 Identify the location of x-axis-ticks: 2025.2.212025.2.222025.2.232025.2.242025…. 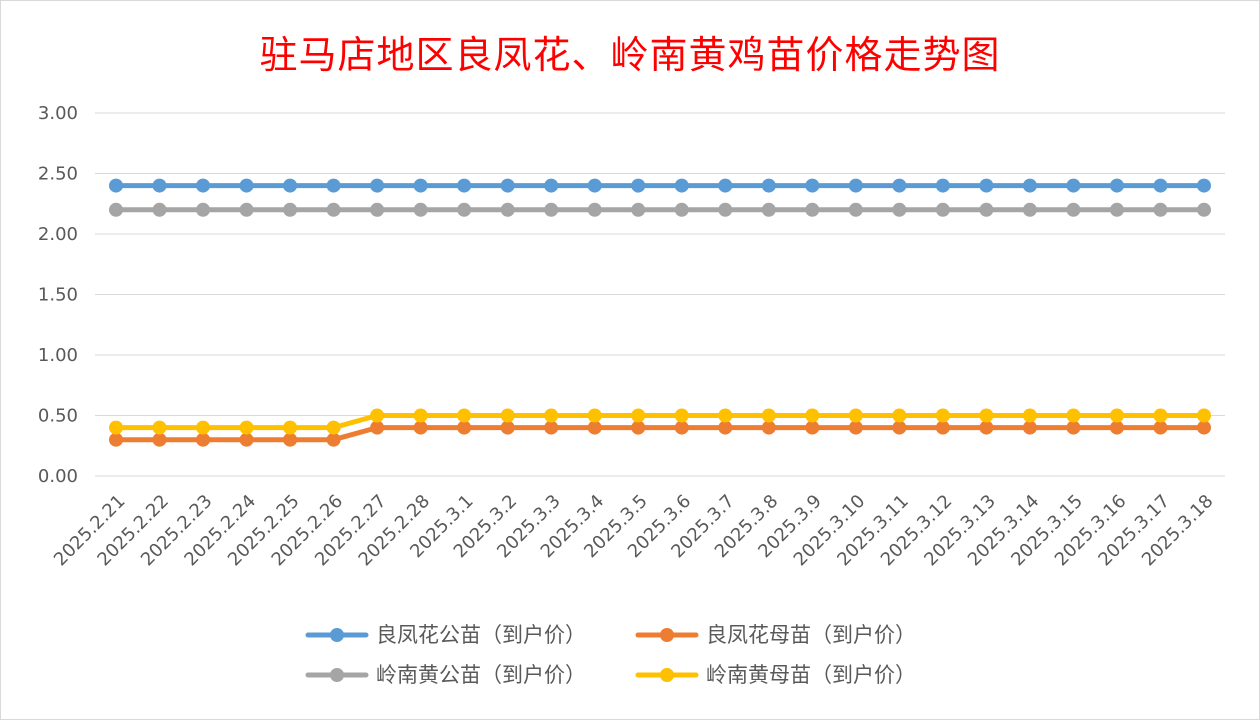
(634, 531).